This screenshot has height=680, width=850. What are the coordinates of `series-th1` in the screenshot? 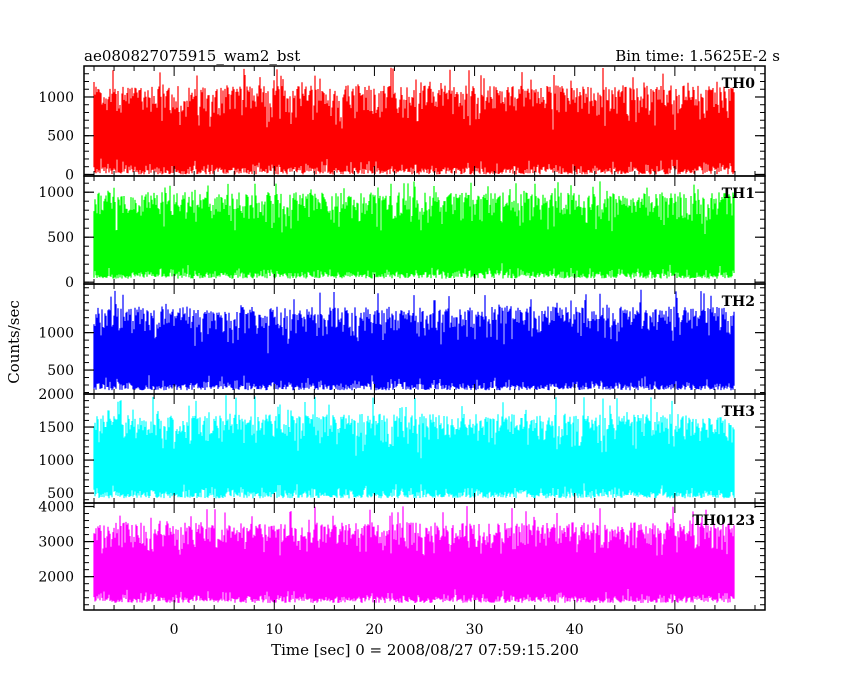 It's located at (414, 230).